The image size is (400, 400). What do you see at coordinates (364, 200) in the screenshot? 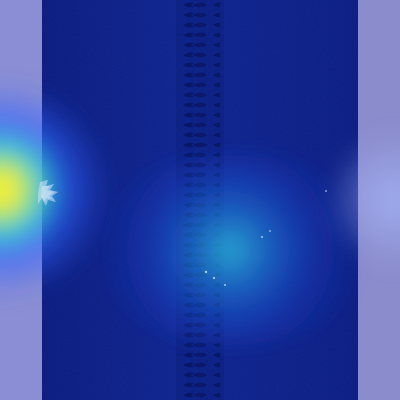
I see `heat-right-edge` at bounding box center [364, 200].